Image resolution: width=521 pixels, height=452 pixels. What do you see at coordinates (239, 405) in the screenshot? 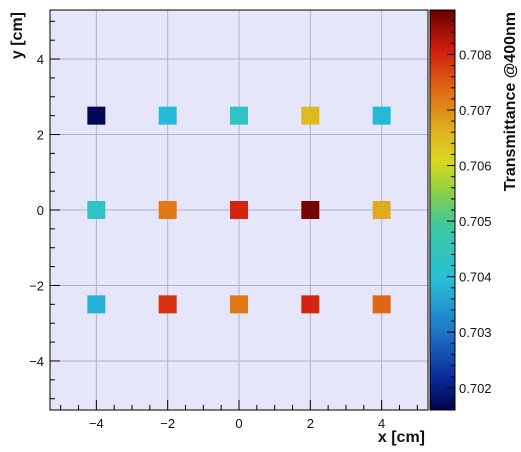
I see `x-axis-ticks` at bounding box center [239, 405].